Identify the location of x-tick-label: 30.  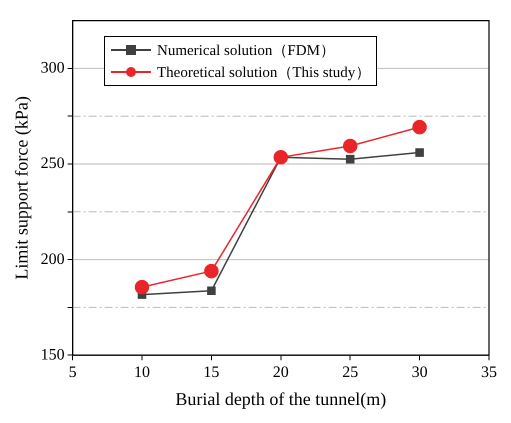
(420, 373).